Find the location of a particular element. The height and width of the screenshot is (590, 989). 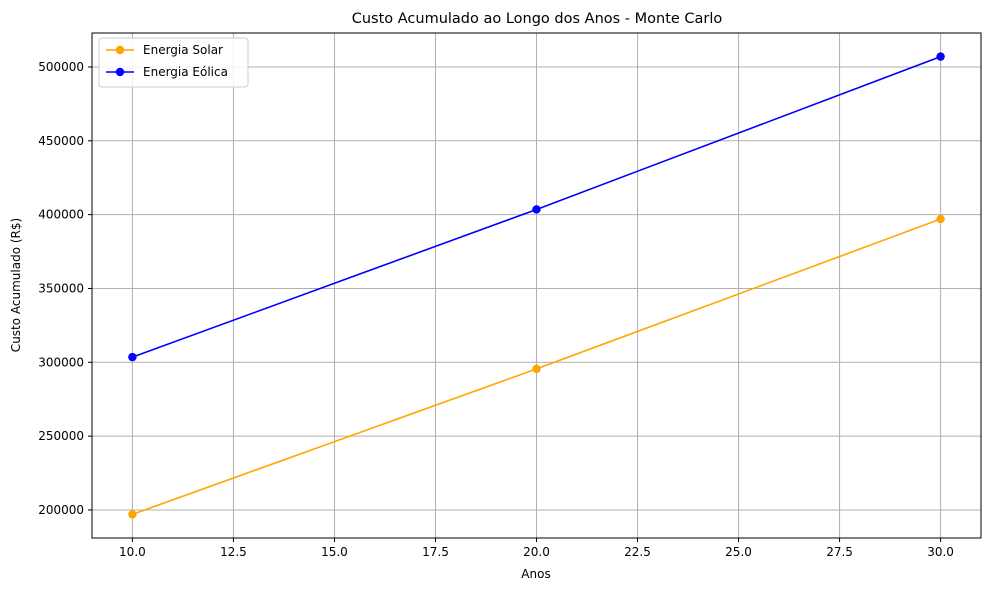

x-axis-ticks: 10.0 12.5 15.0 17.5 20.0 22.5 25.0 27.5 30.0 is located at coordinates (536, 548).